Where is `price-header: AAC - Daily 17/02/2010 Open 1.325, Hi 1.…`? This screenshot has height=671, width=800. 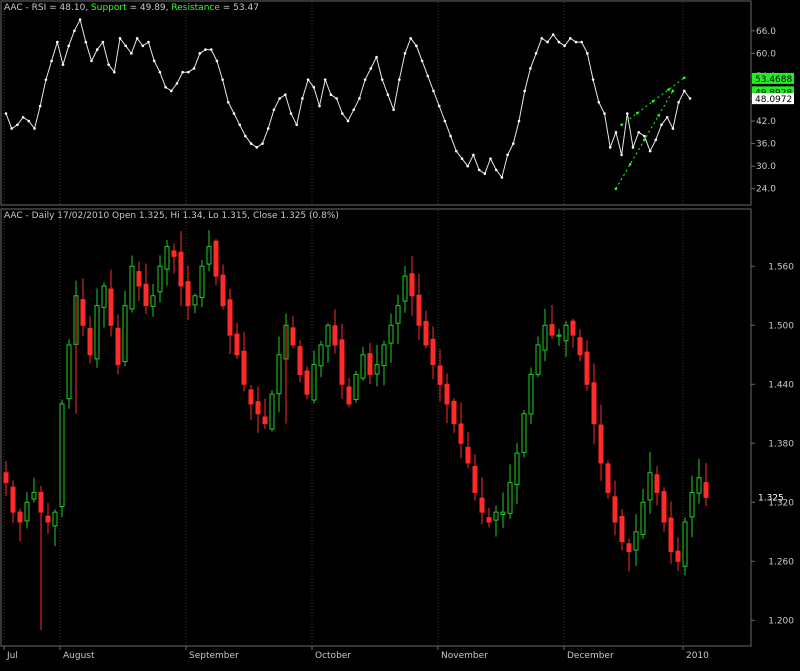 price-header: AAC - Daily 17/02/2010 Open 1.325, Hi 1.… is located at coordinates (171, 216).